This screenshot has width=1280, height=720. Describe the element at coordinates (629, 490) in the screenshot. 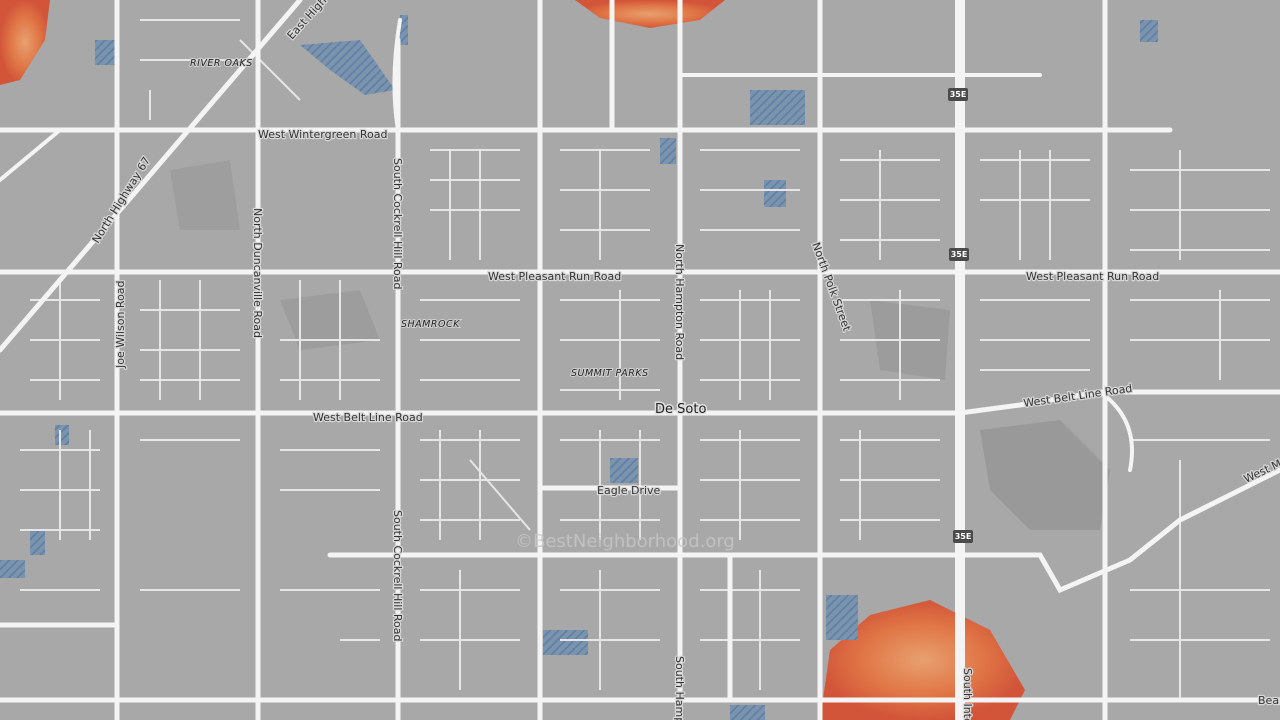

I see `road-label: Eagle Drive` at that location.